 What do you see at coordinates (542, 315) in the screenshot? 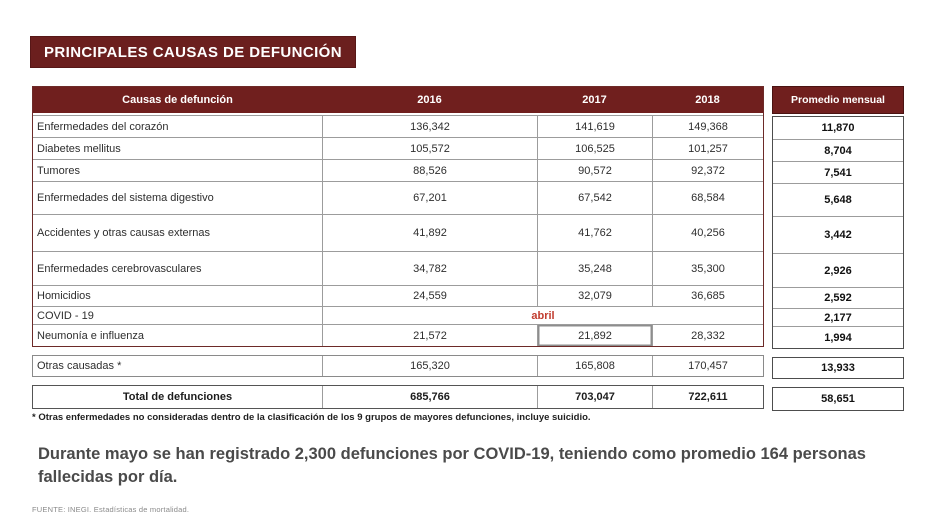
I see `covid-month-label: abril` at bounding box center [542, 315].